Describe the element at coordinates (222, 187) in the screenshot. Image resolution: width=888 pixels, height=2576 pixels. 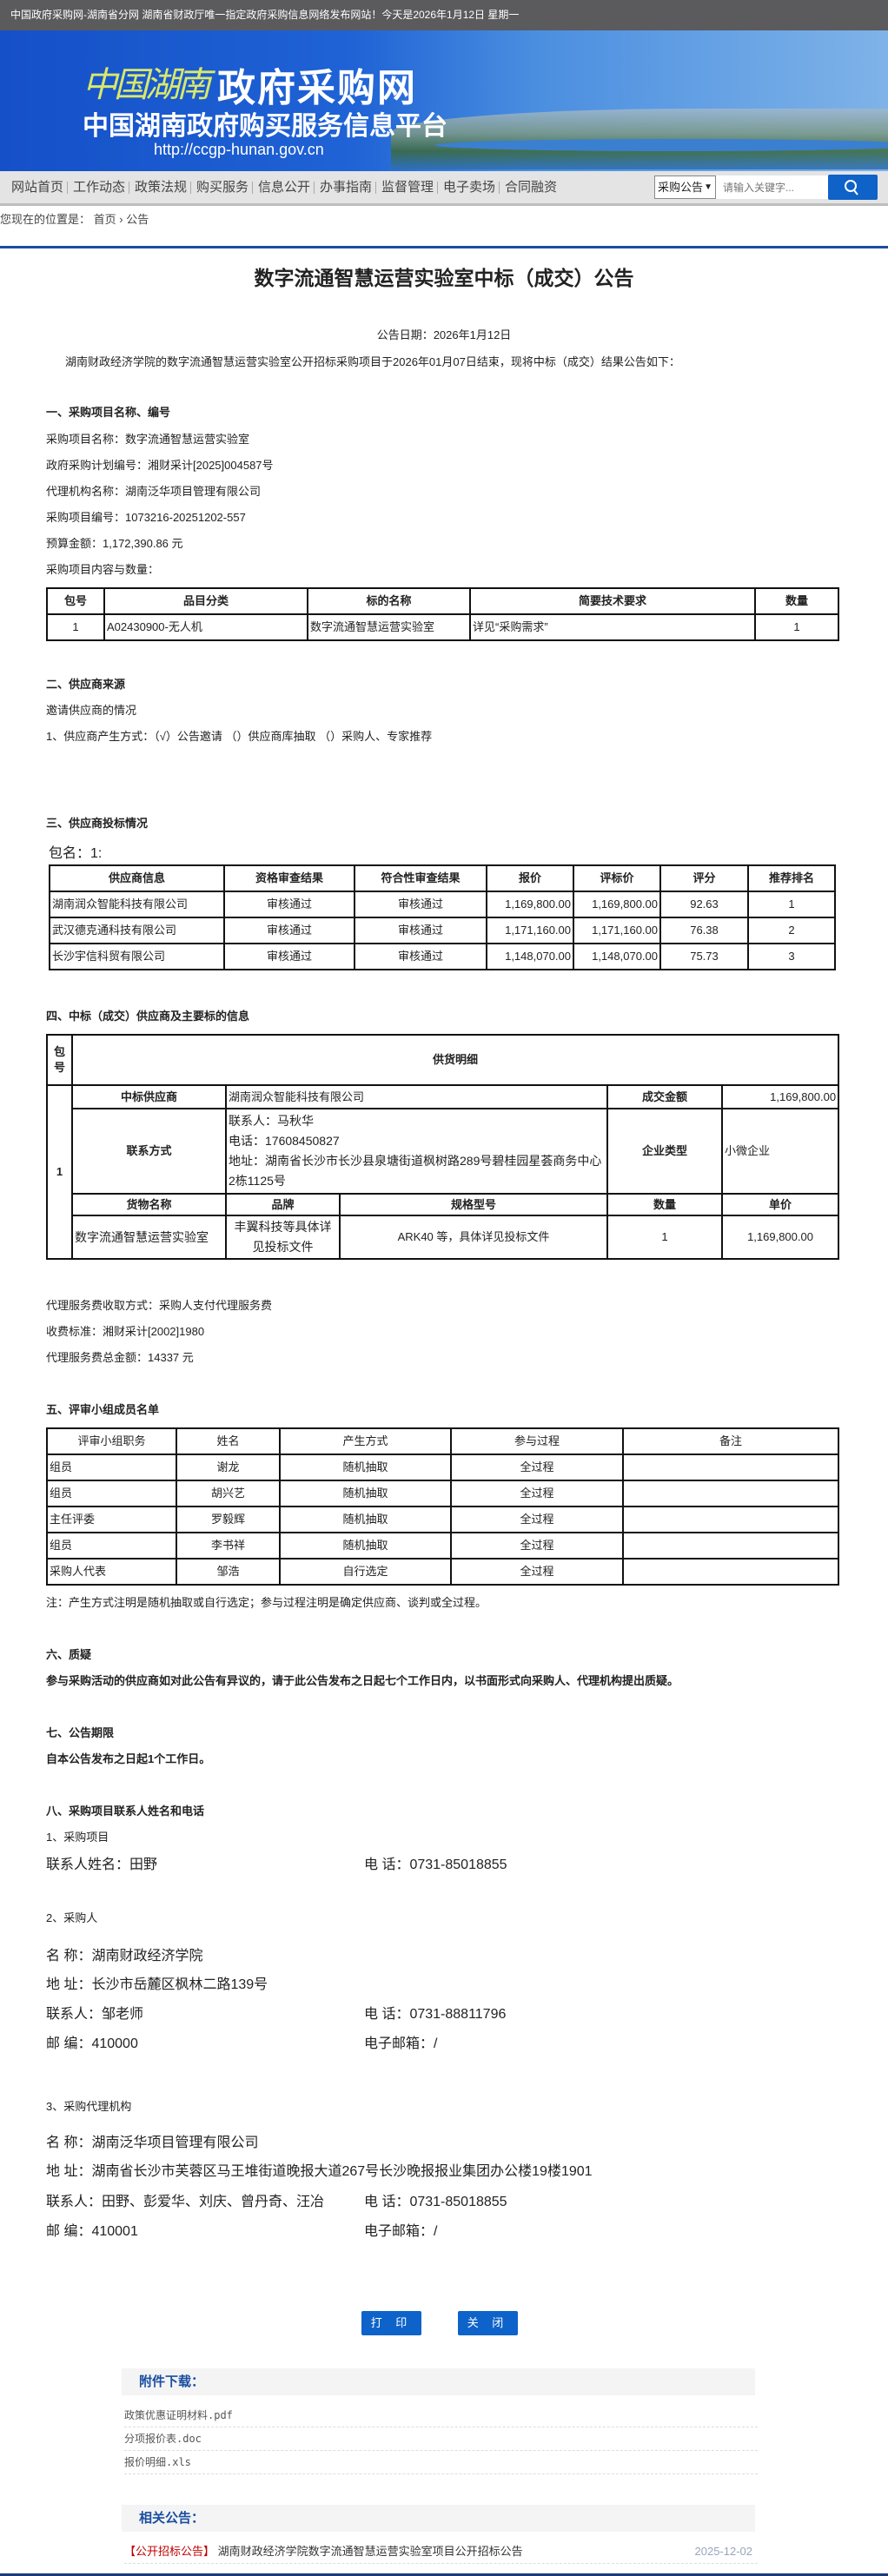
I see `nav-item-service: 购买服务` at that location.